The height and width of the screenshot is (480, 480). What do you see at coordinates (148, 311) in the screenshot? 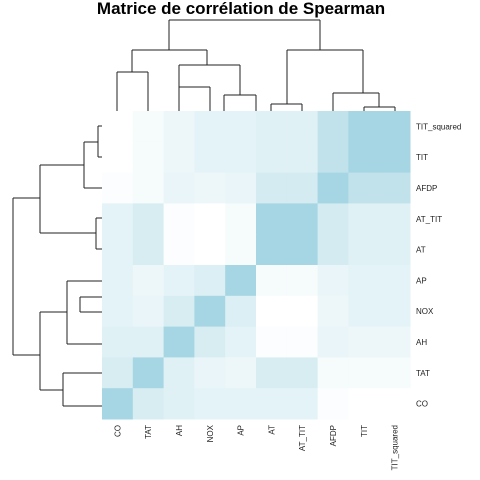
I see `heatmap-cell-NOX-TAT` at bounding box center [148, 311].